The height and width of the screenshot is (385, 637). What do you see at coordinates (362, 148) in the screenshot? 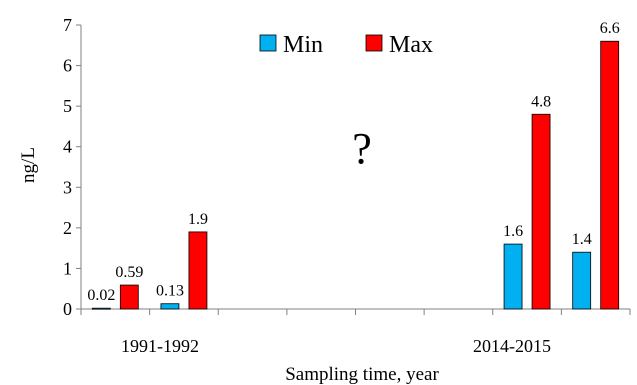
I see `question-mark-annotation: ?` at bounding box center [362, 148].